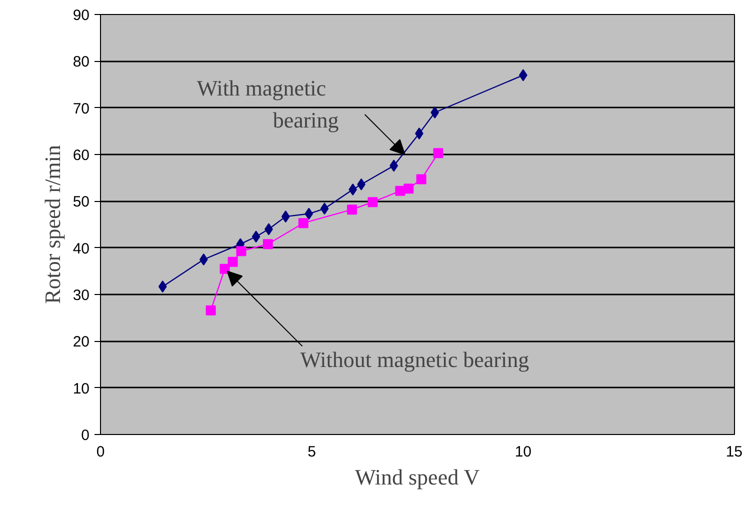 Image resolution: width=742 pixels, height=514 pixels. What do you see at coordinates (81, 15) in the screenshot?
I see `y-tick-label: 90` at bounding box center [81, 15].